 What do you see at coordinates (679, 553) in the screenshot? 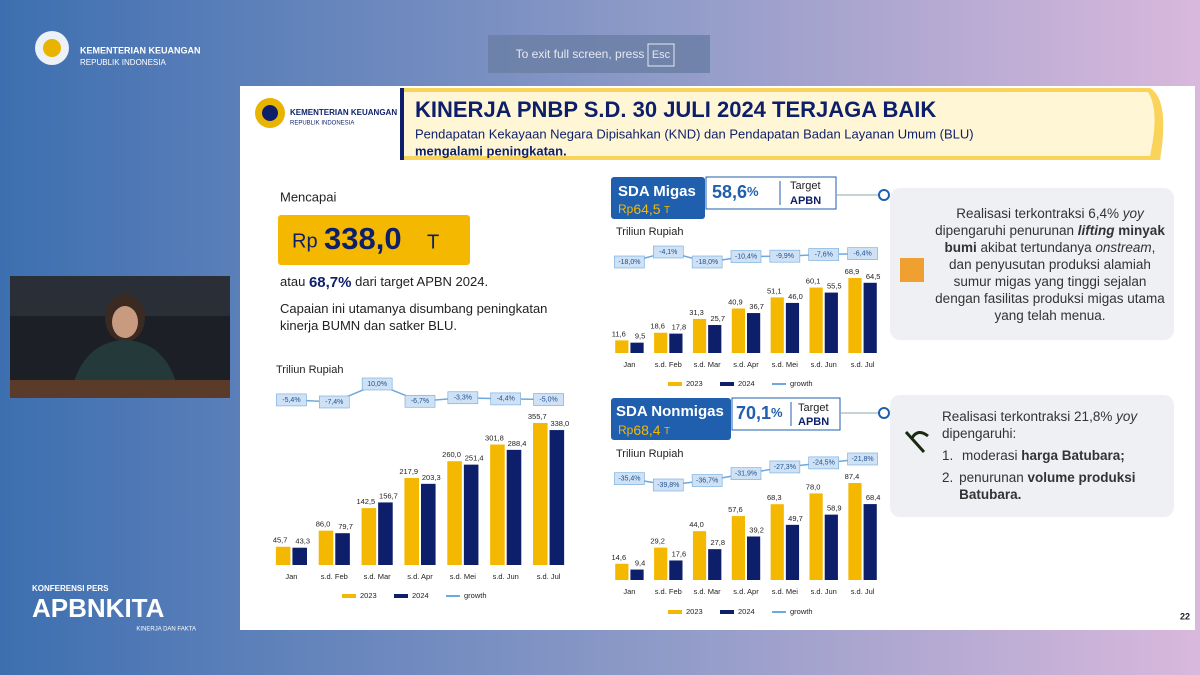
I see `bar-value-label: 17,6` at bounding box center [679, 553].